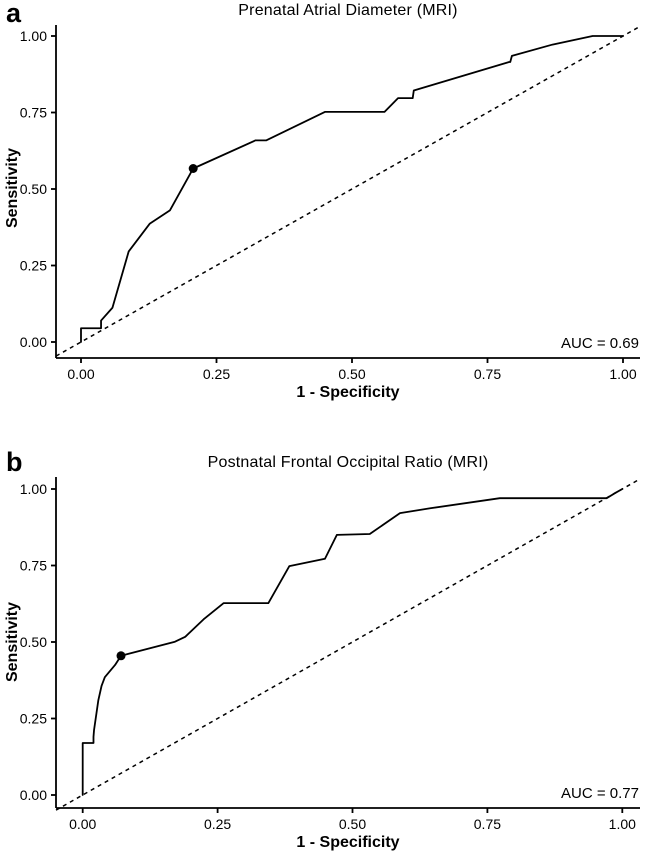 The height and width of the screenshot is (853, 649). I want to click on panel-a-auc-annotation: AUC = 0.69, so click(600, 343).